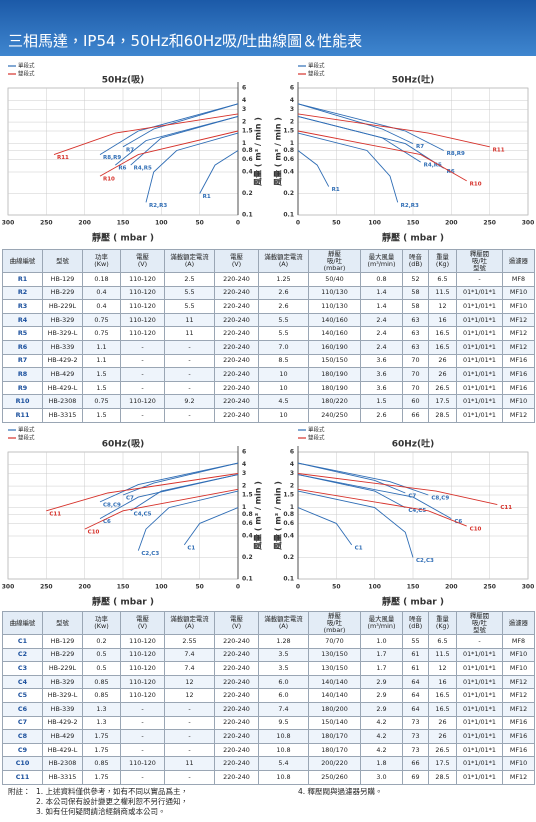 The height and width of the screenshot is (822, 536). Describe the element at coordinates (101, 811) in the screenshot. I see `note-item: 3. 如有任何疑問請洽經銷商或本公司。` at that location.